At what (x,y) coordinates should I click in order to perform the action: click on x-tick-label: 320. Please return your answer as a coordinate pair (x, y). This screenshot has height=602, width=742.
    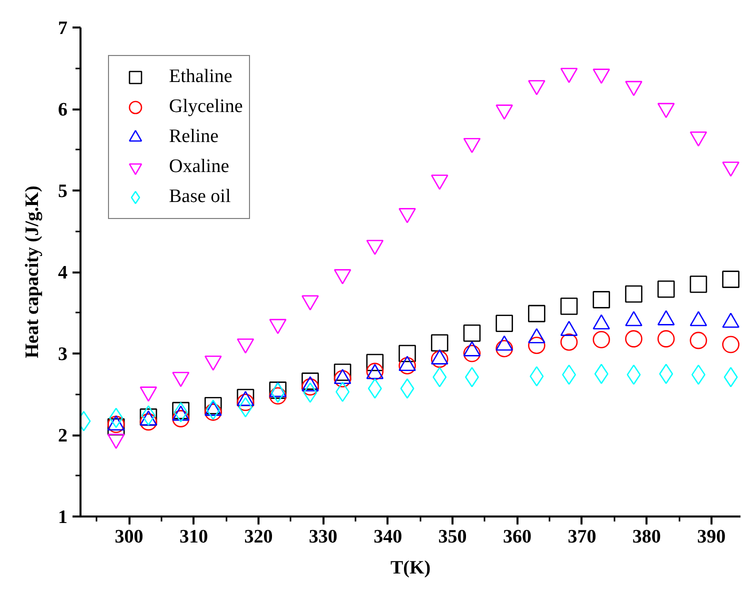
    Looking at the image, I should click on (258, 537).